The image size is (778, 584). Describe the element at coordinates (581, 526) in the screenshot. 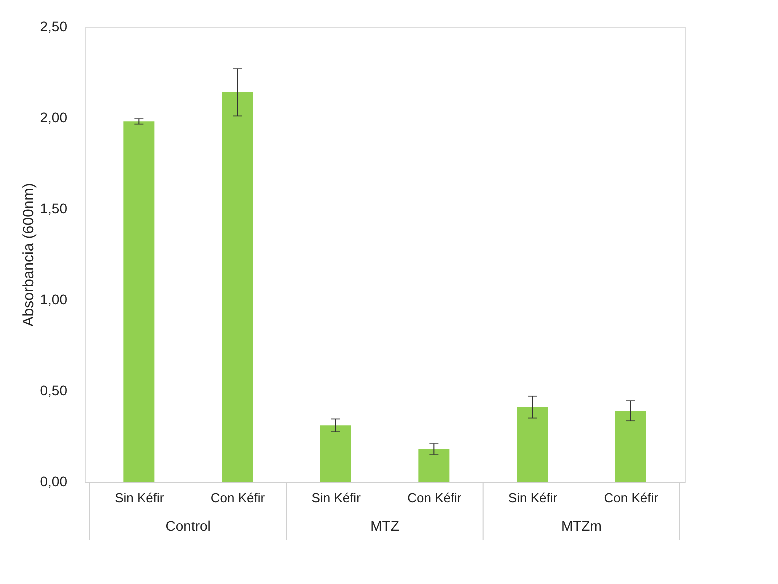

I see `text: MTZm` at that location.